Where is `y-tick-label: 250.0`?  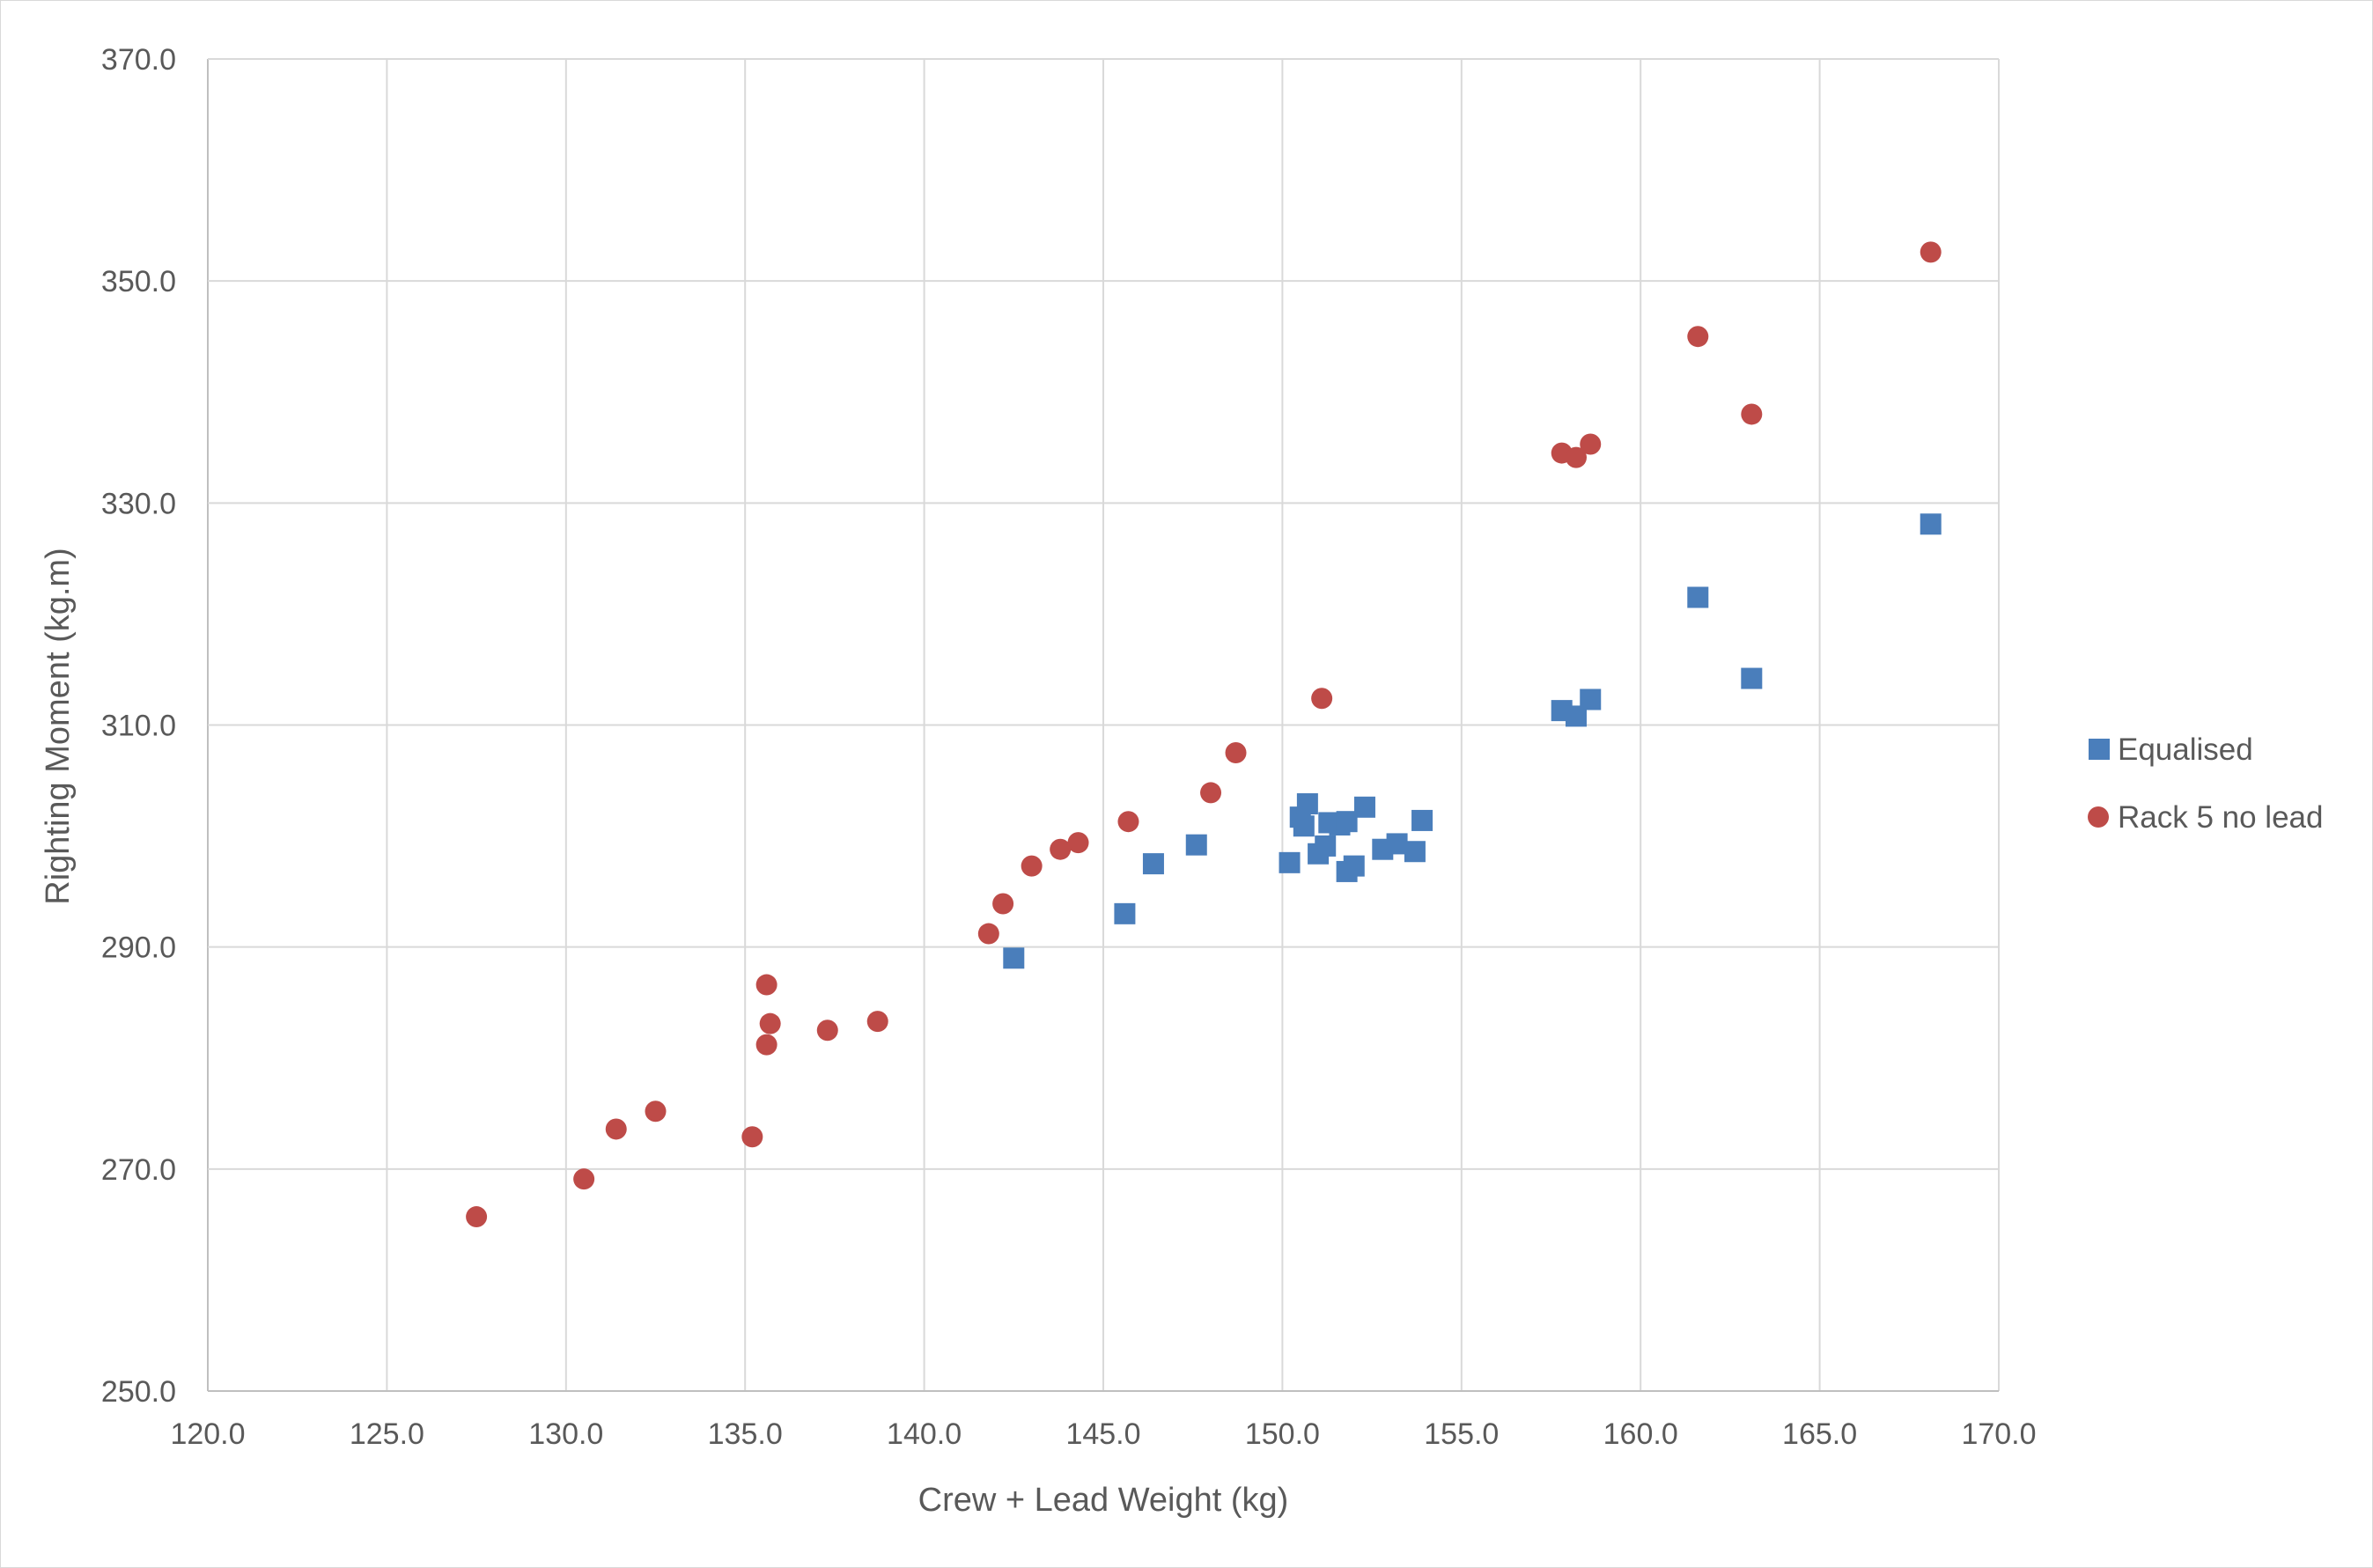
y-tick-label: 250.0 is located at coordinates (138, 1392).